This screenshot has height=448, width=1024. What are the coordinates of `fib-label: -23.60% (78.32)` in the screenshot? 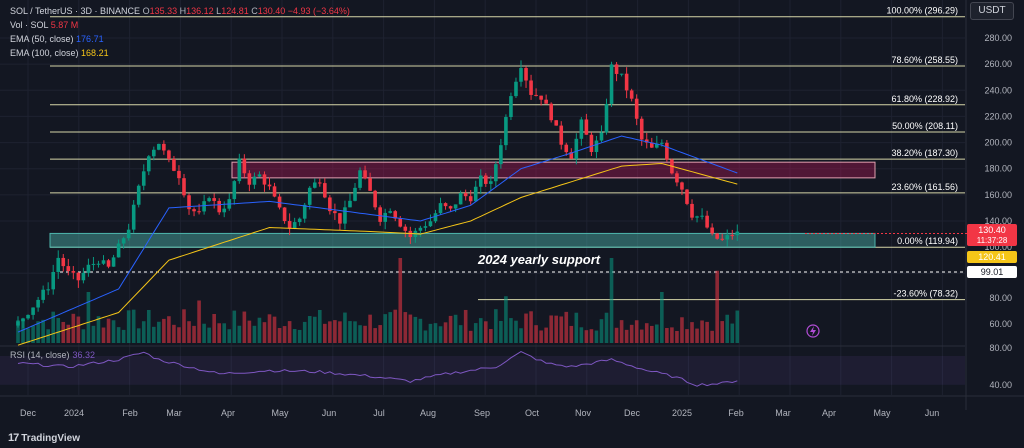 It's located at (925, 294).